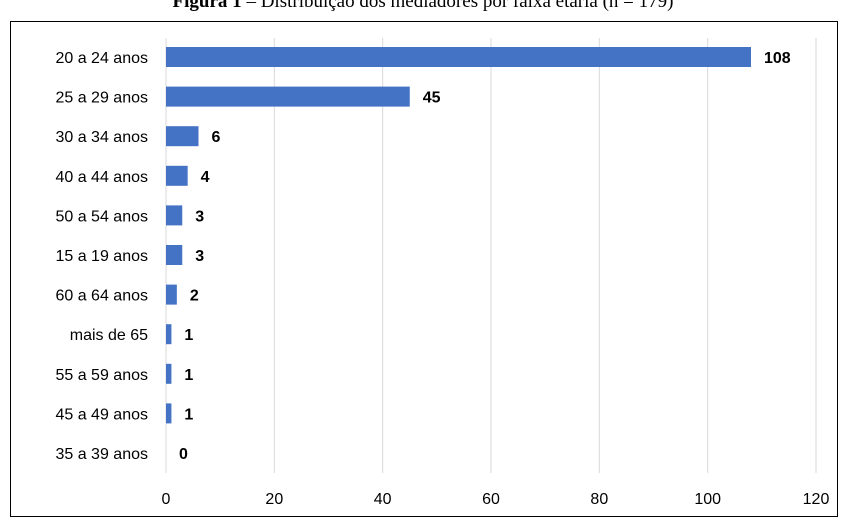  What do you see at coordinates (101, 414) in the screenshot?
I see `category-label: 45 a 49 anos` at bounding box center [101, 414].